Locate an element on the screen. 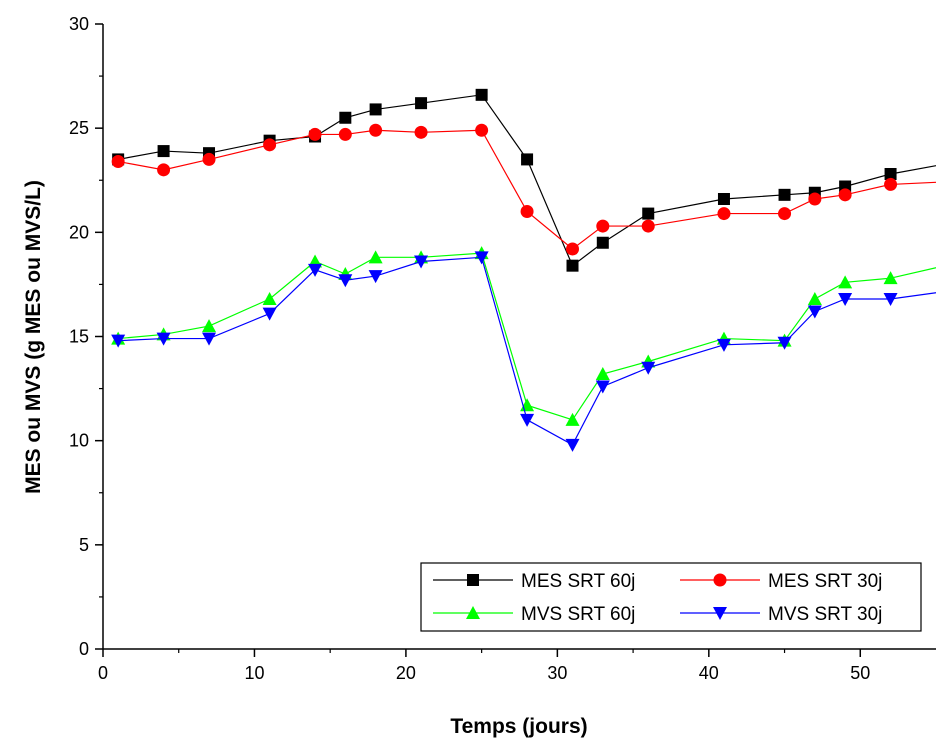  x-axis-title: Temps (jours) is located at coordinates (518, 726).